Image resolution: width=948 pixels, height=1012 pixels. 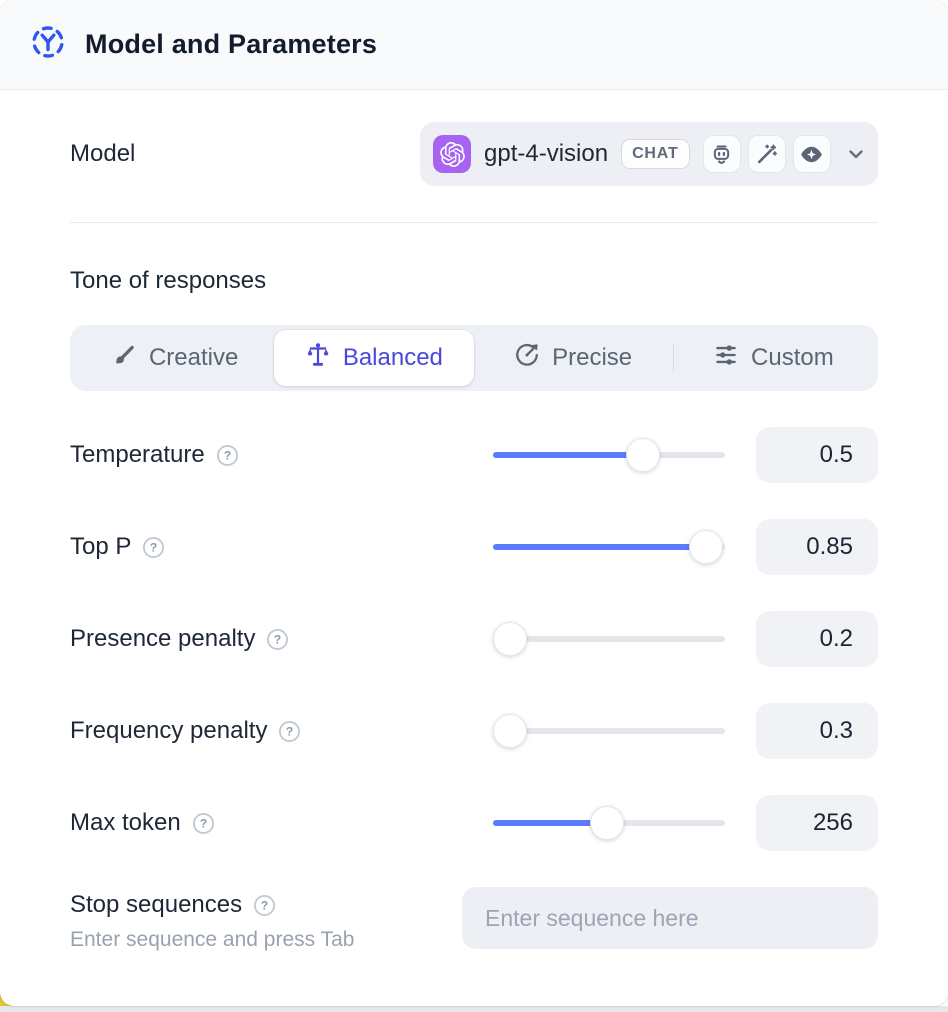 I want to click on param-label: Max token, so click(x=125, y=822).